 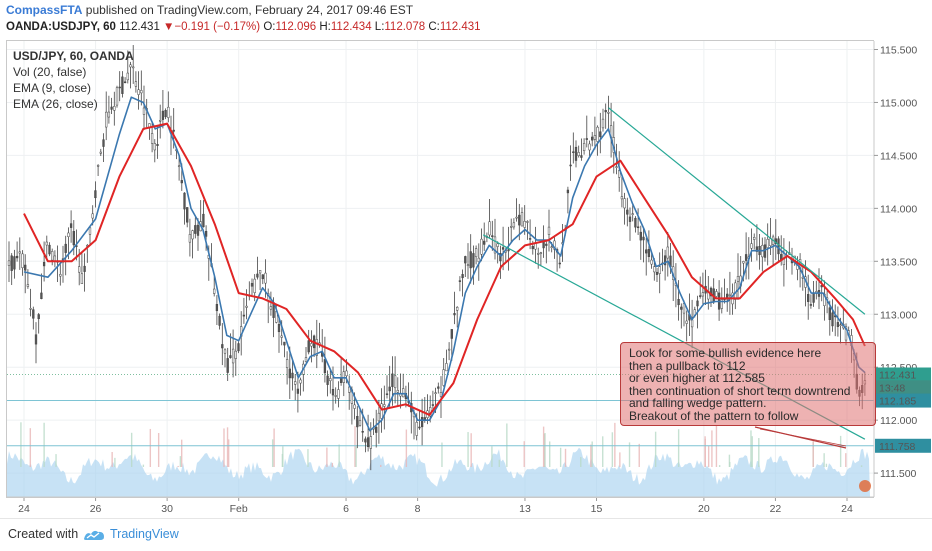 What do you see at coordinates (865, 486) in the screenshot?
I see `flag-icon` at bounding box center [865, 486].